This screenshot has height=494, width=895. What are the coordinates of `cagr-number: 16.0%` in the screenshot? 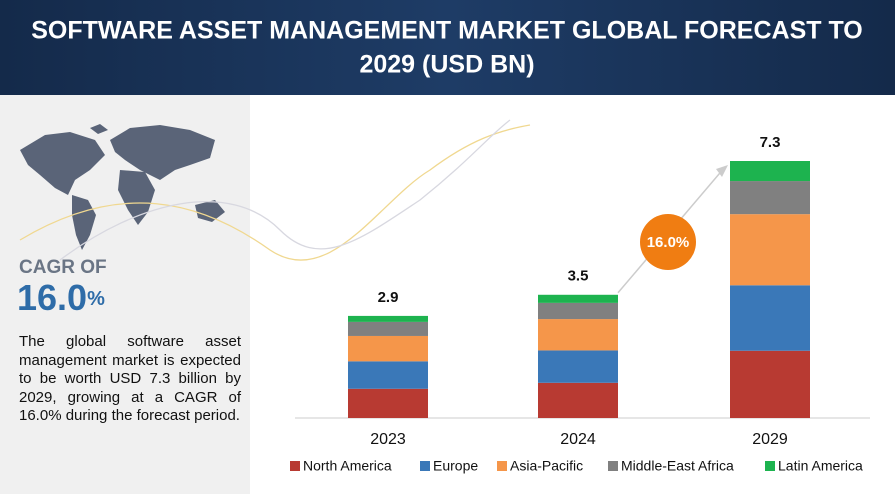 It's located at (61, 297).